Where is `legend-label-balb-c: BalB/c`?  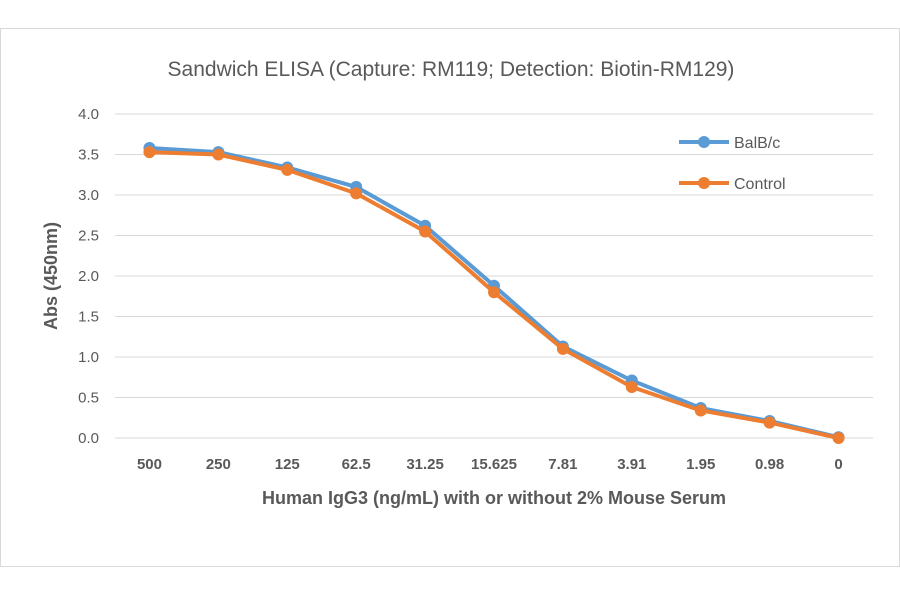 legend-label-balb-c: BalB/c is located at coordinates (757, 143).